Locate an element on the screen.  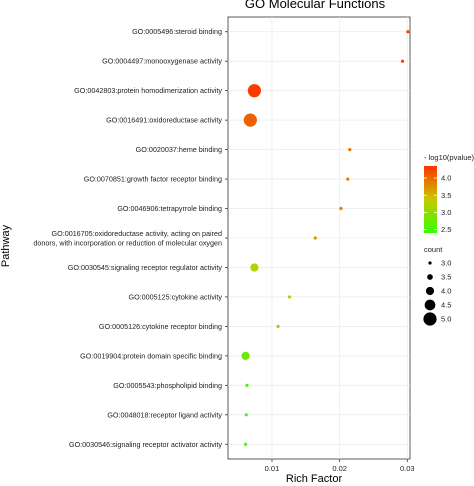
x-tick-label: 0.02 is located at coordinates (339, 468).